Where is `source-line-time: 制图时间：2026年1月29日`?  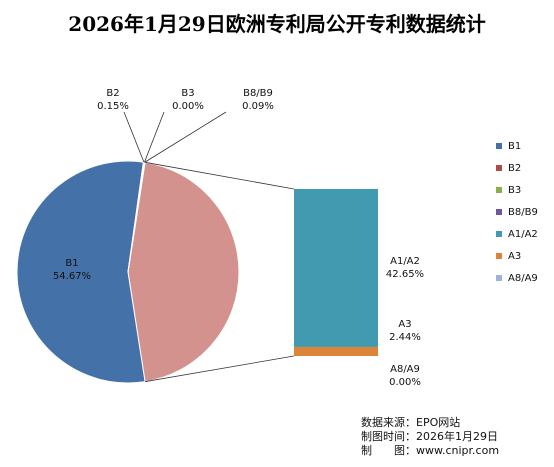
source-line-time: 制图时间：2026年1月29日 is located at coordinates (430, 437).